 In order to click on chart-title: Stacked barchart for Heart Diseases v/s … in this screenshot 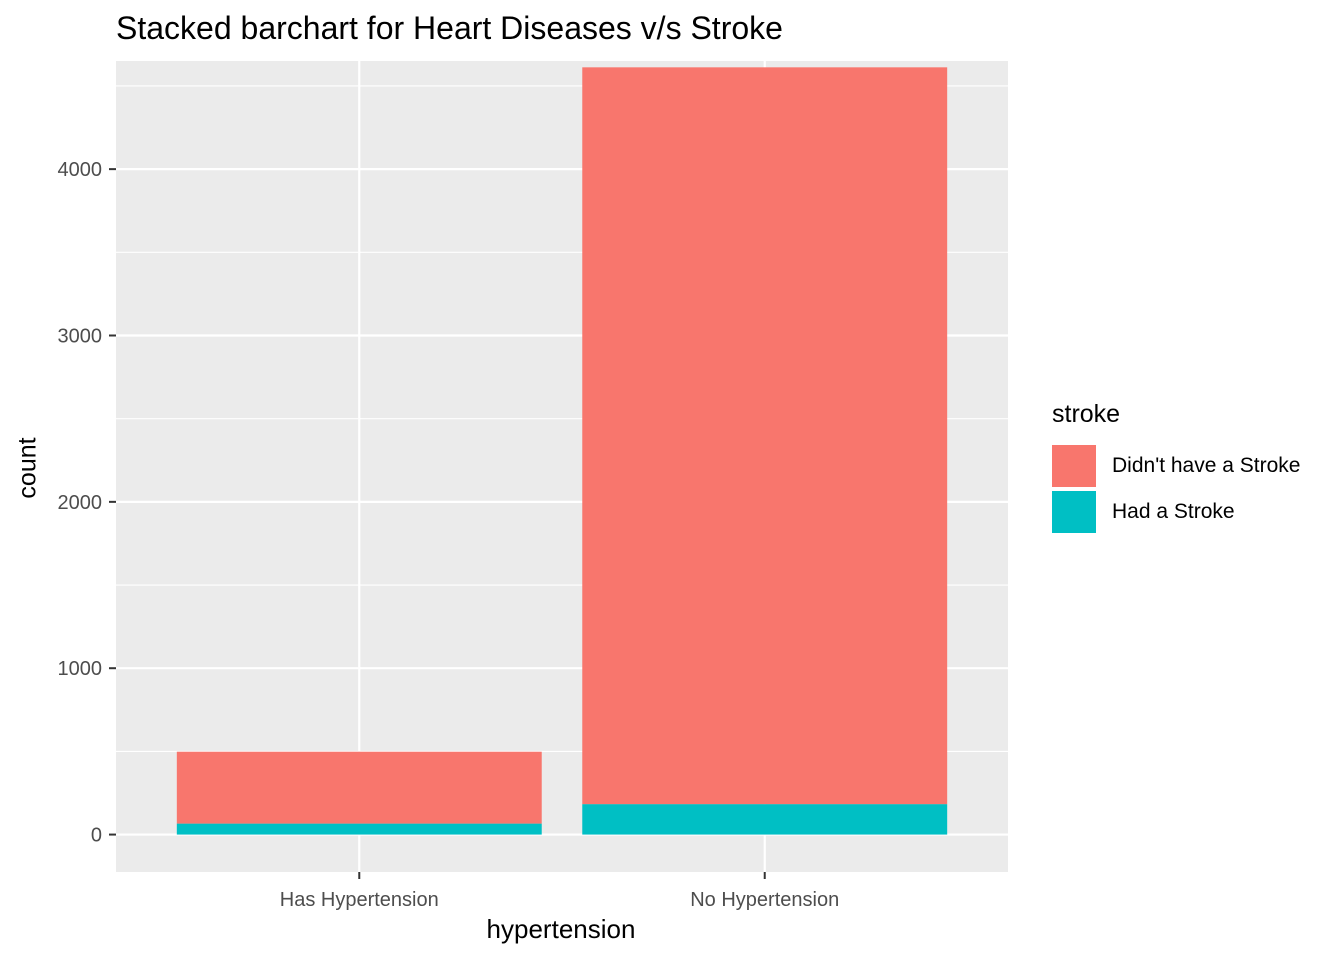, I will do `click(449, 28)`.